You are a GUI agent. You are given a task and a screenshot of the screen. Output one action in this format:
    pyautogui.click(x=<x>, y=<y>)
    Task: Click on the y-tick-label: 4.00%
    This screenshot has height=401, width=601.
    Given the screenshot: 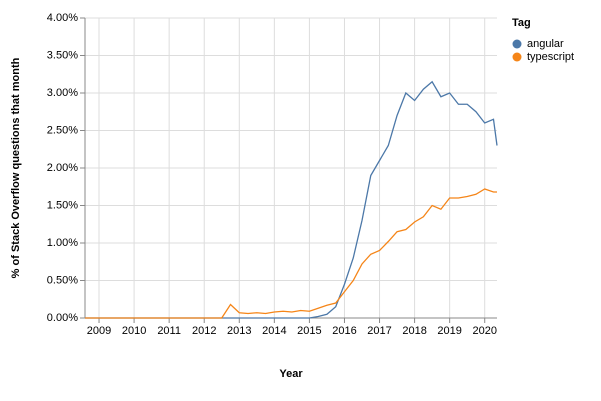 What is the action you would take?
    pyautogui.click(x=62, y=18)
    